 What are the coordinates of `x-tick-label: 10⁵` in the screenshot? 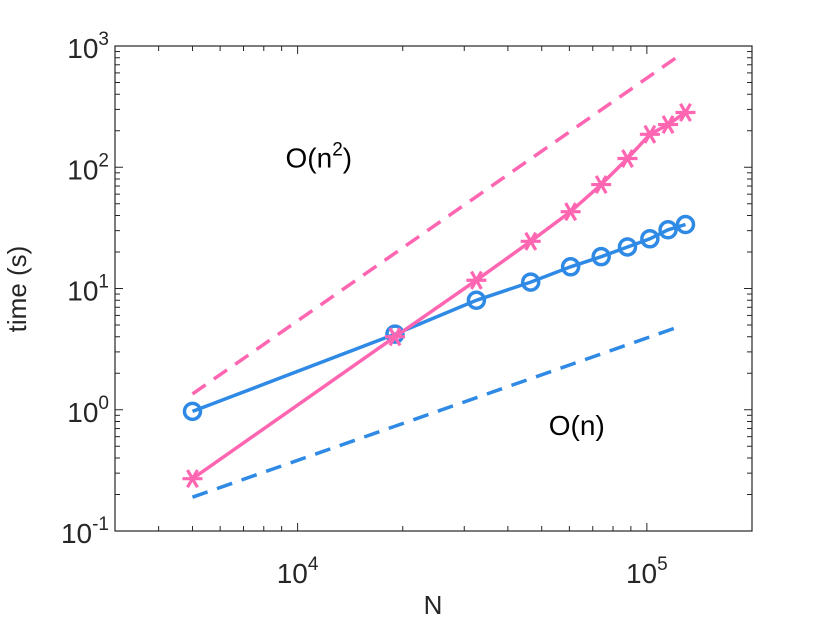 It's located at (647, 571).